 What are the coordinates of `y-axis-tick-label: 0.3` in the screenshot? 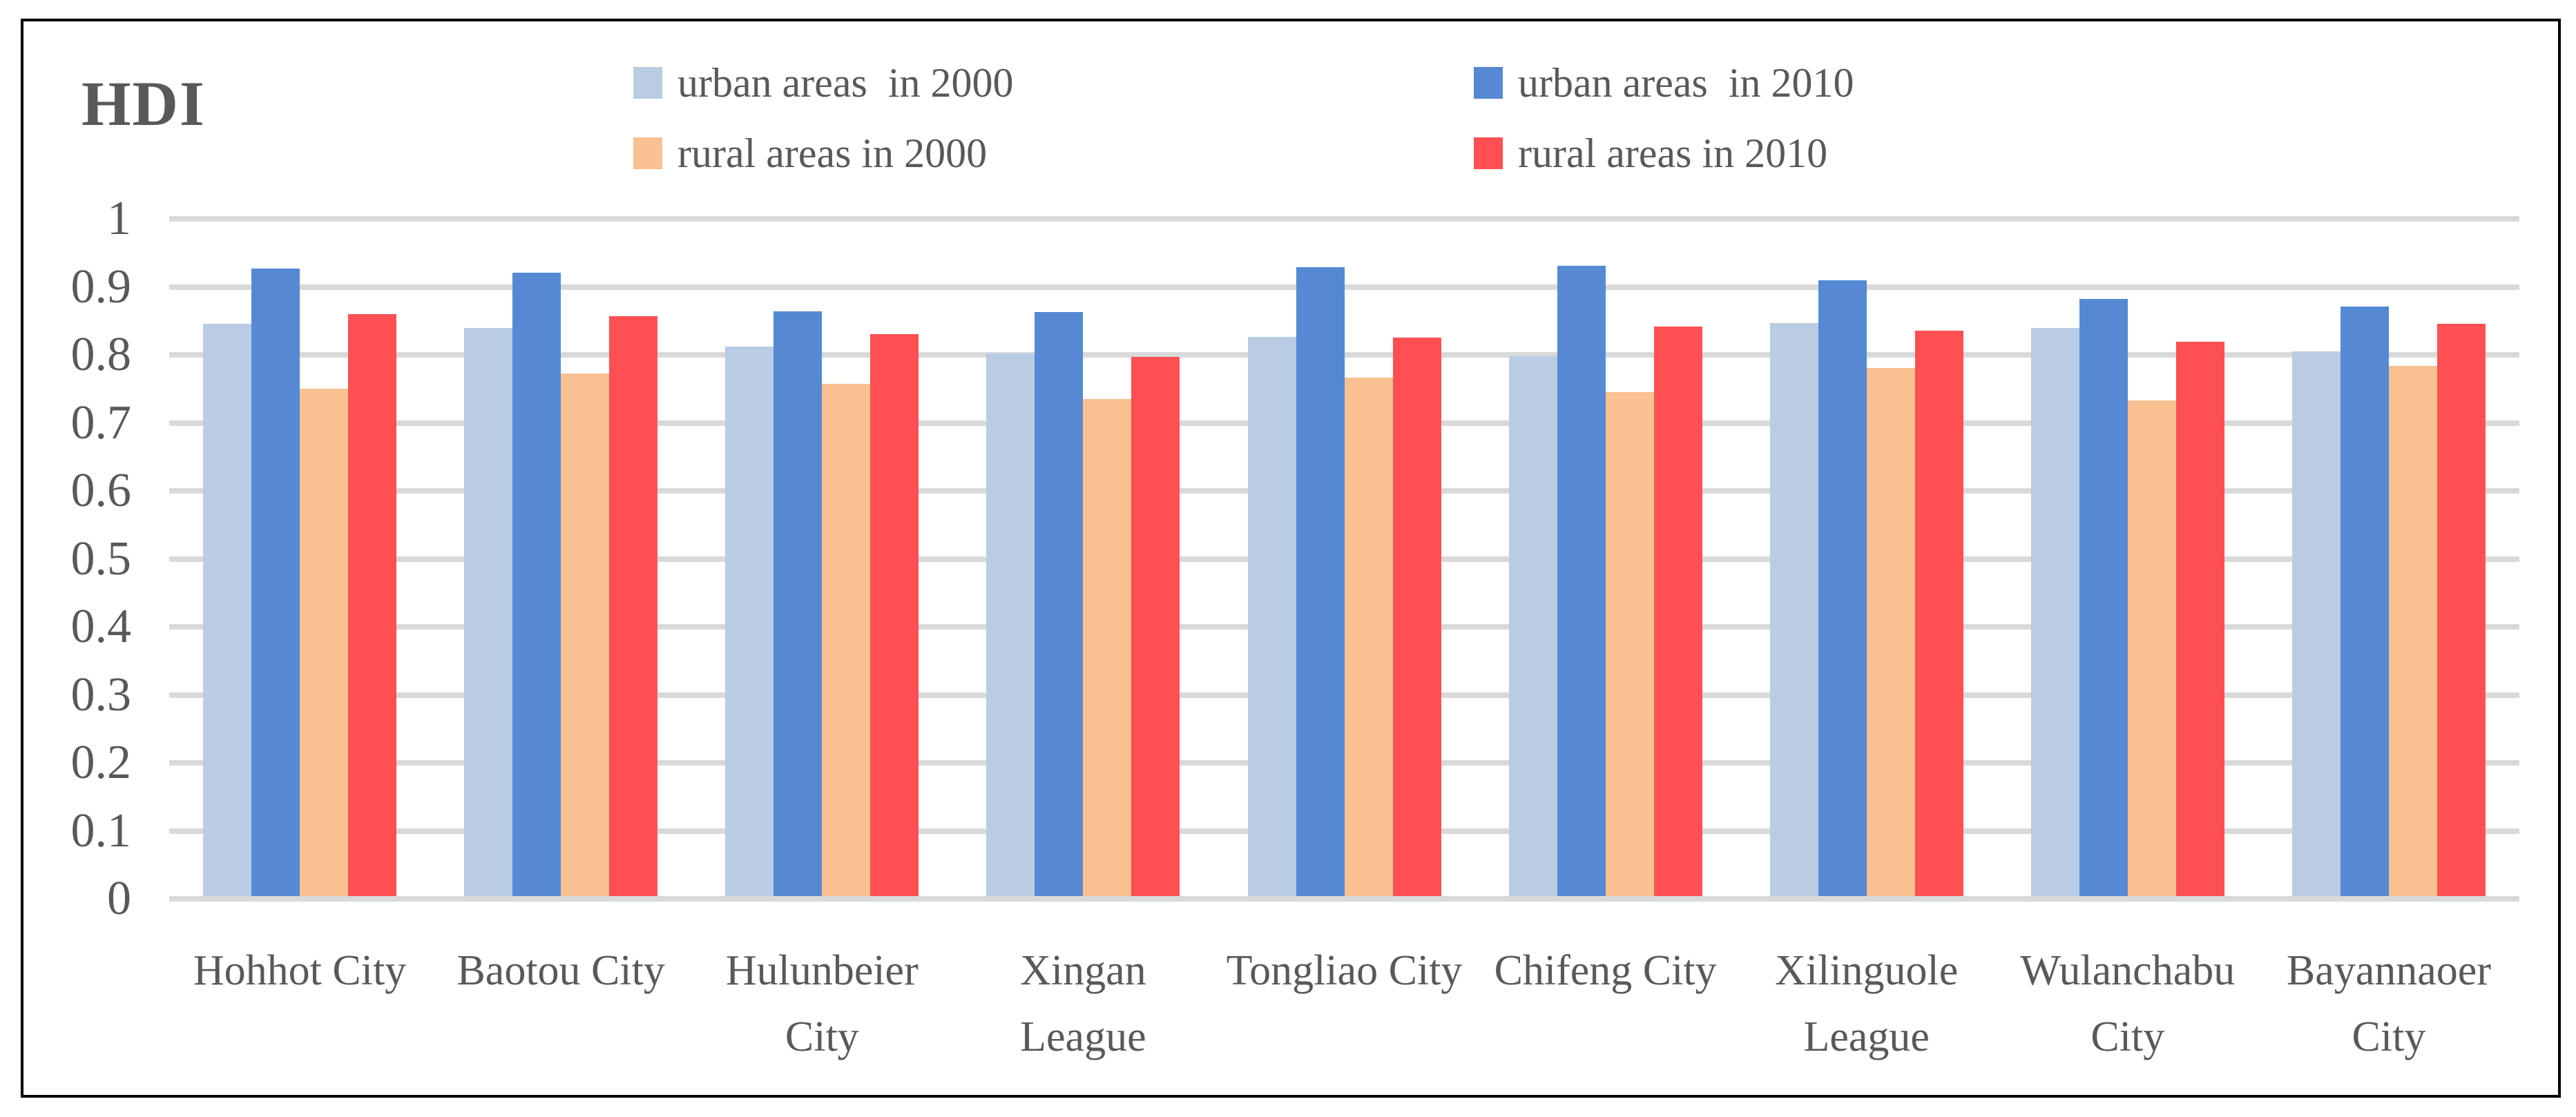 It's located at (101, 694).